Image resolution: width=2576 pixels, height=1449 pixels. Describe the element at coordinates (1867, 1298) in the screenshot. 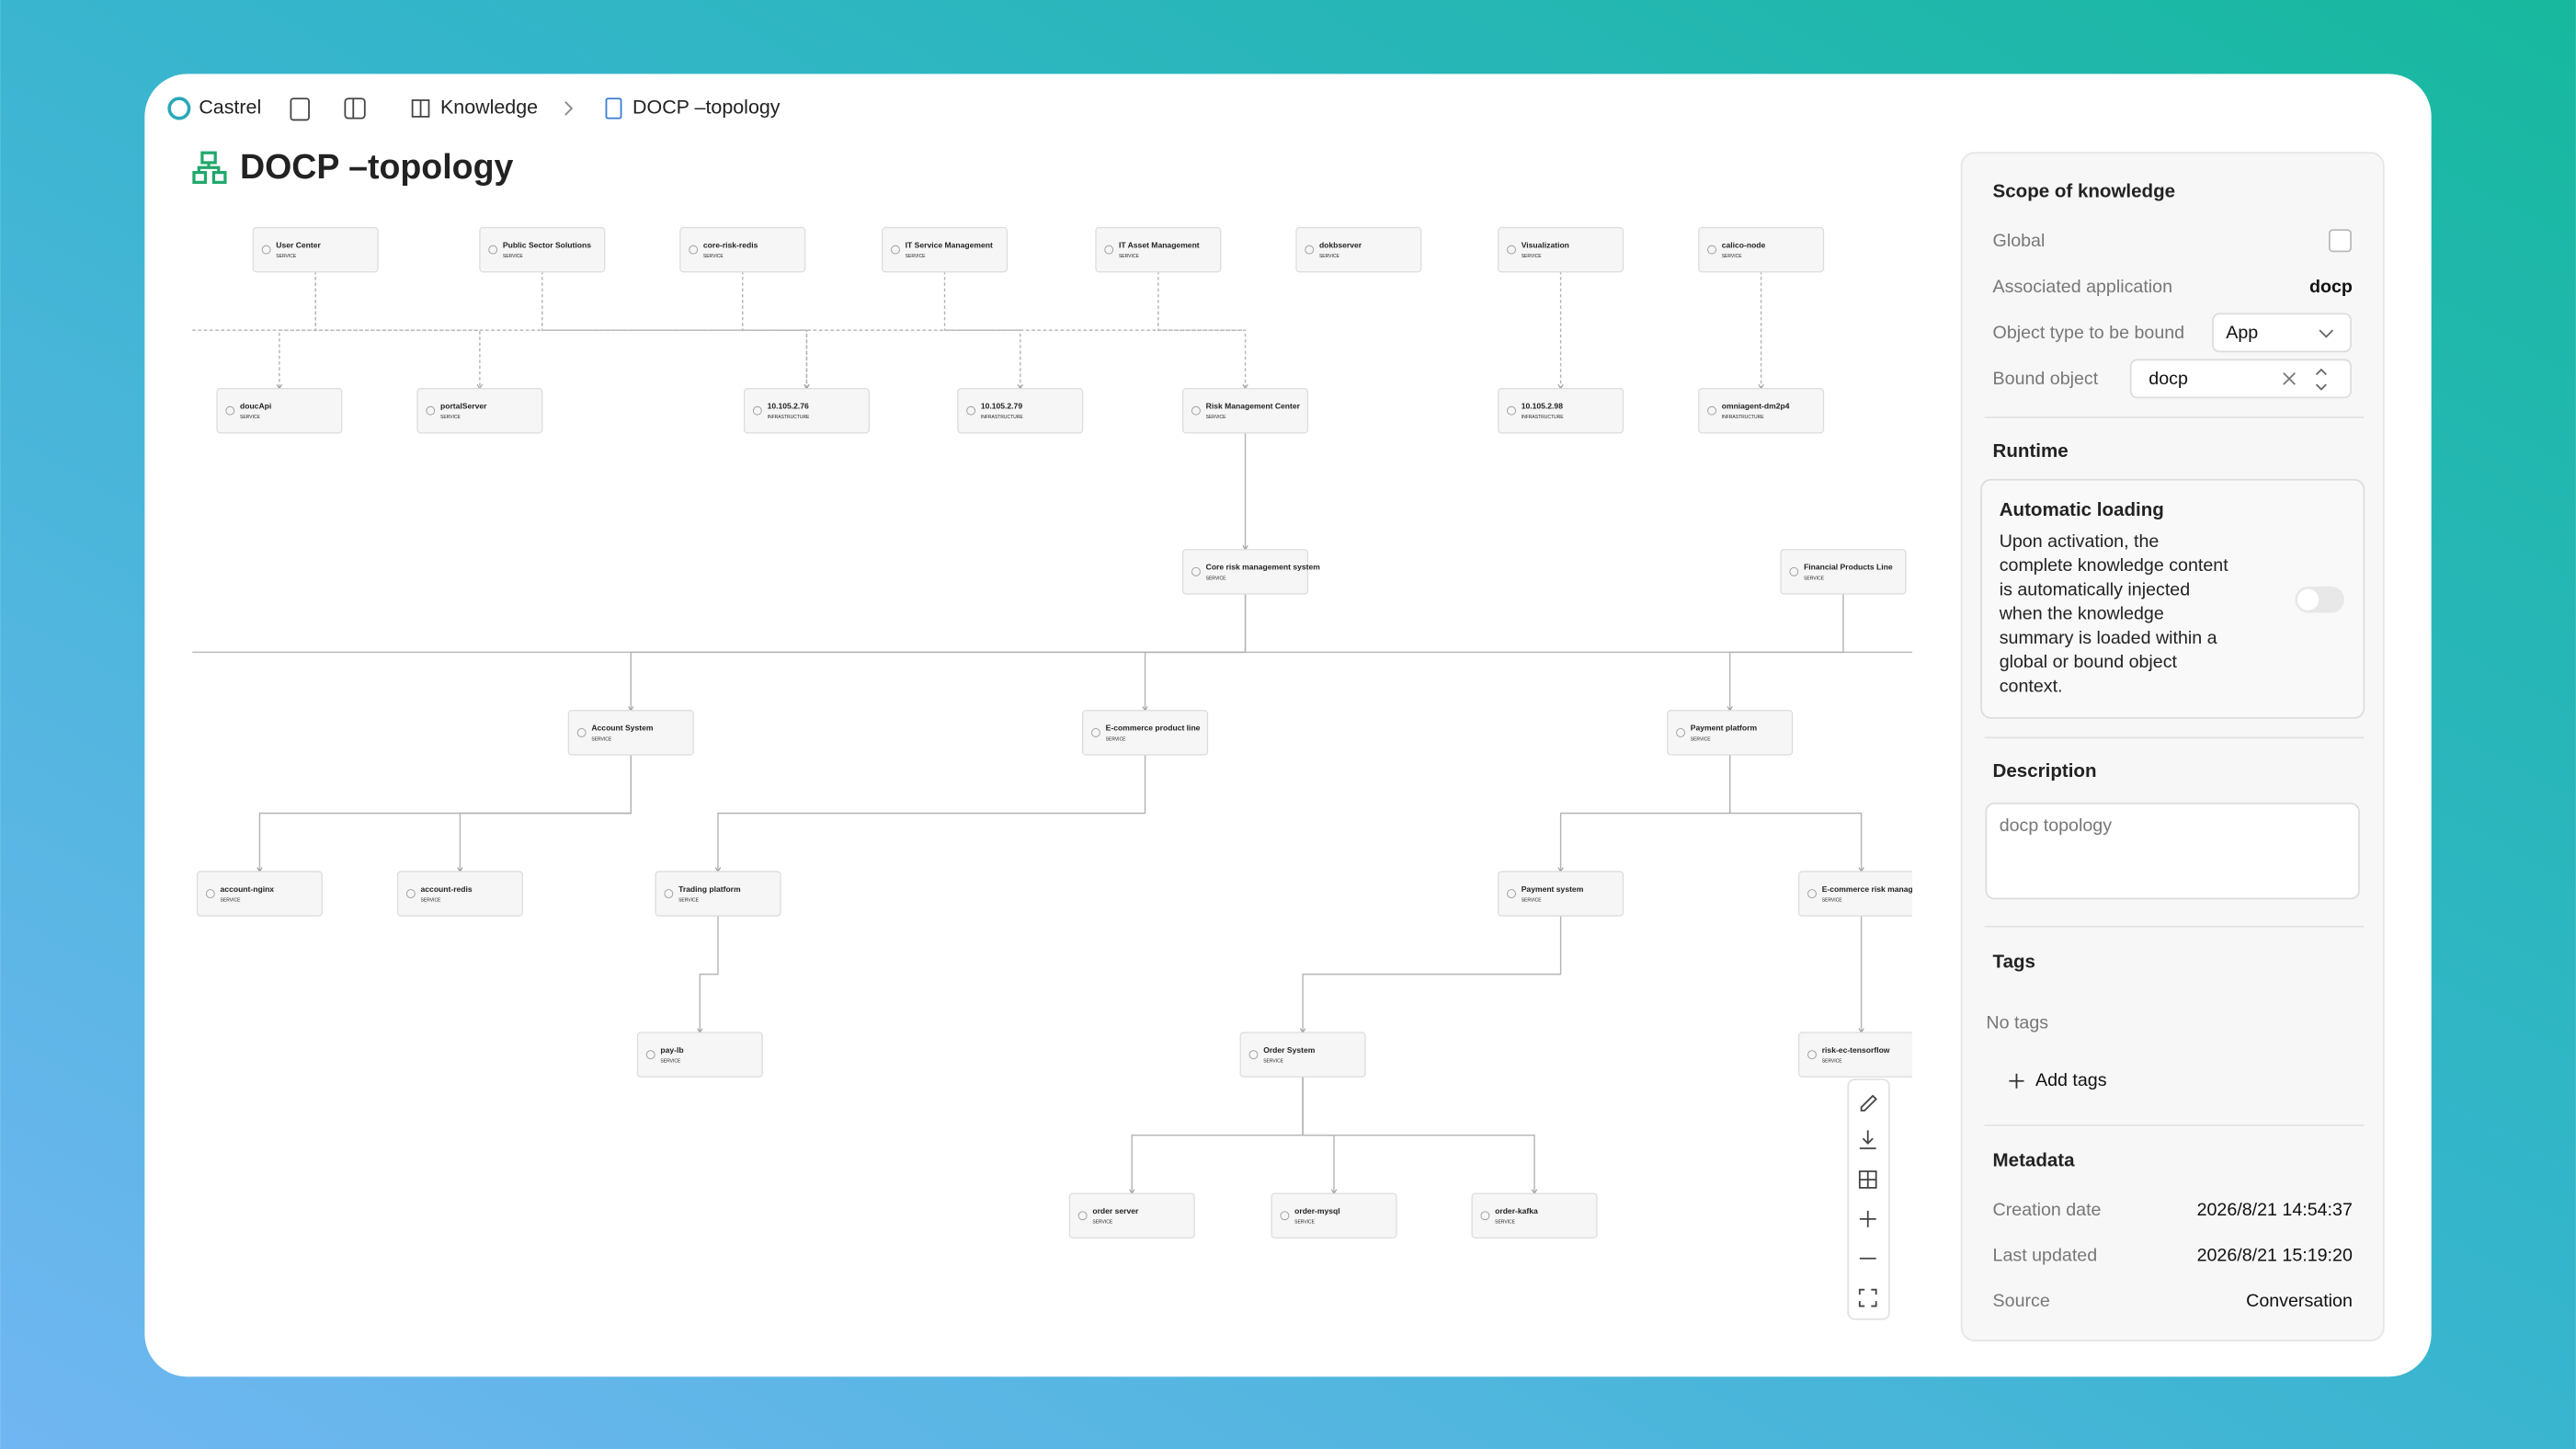

I see `fit-button` at that location.